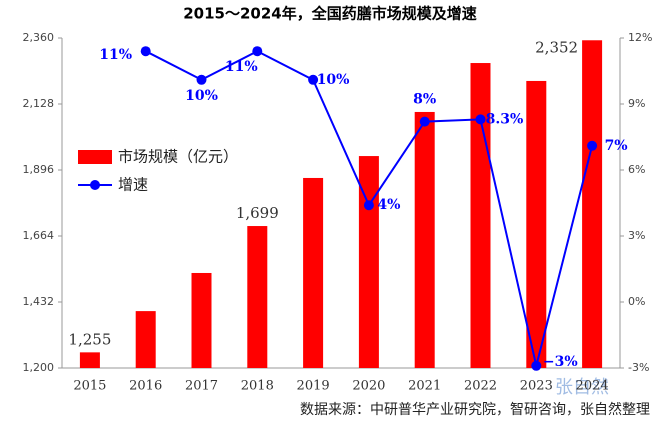 The height and width of the screenshot is (423, 660). Describe the element at coordinates (39, 37) in the screenshot. I see `y-tick-label: 2,360` at that location.